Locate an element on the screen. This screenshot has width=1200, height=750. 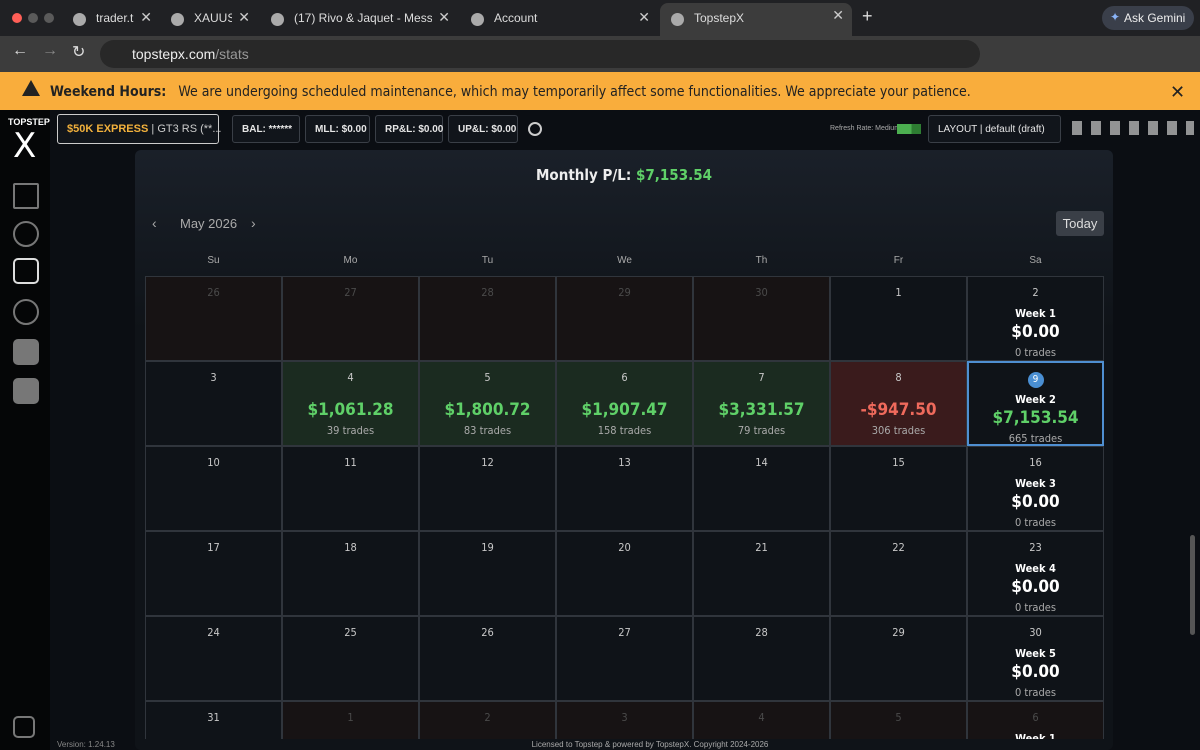
day-cell: 7 $3,331.57 79 trades is located at coordinates (761, 403).